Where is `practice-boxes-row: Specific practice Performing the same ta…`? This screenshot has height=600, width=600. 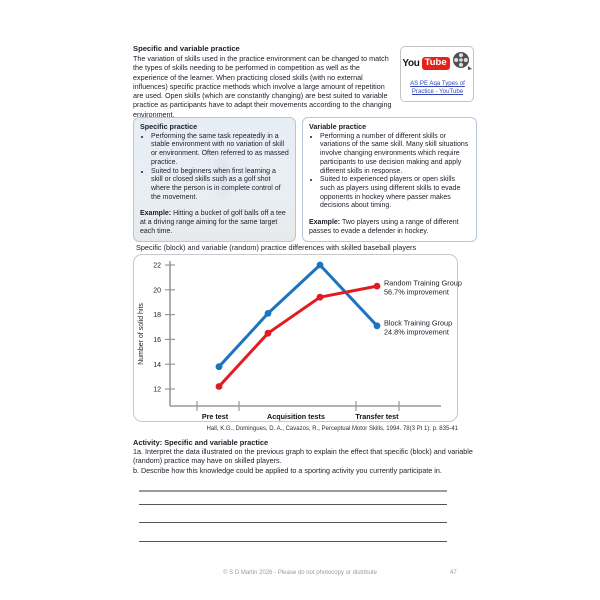
practice-boxes-row: Specific practice Performing the same ta… is located at coordinates (305, 180).